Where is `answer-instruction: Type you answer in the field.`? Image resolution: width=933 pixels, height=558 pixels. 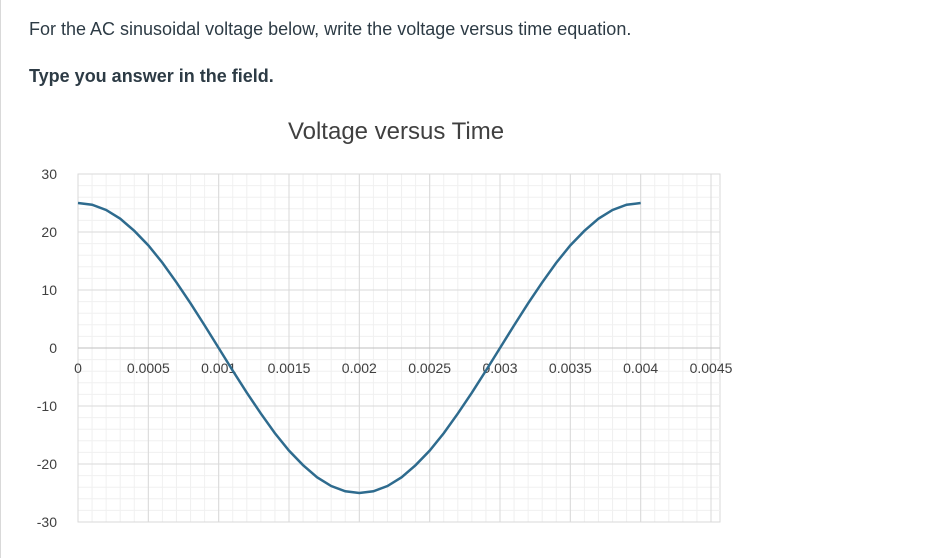
answer-instruction: Type you answer in the field. is located at coordinates (151, 76).